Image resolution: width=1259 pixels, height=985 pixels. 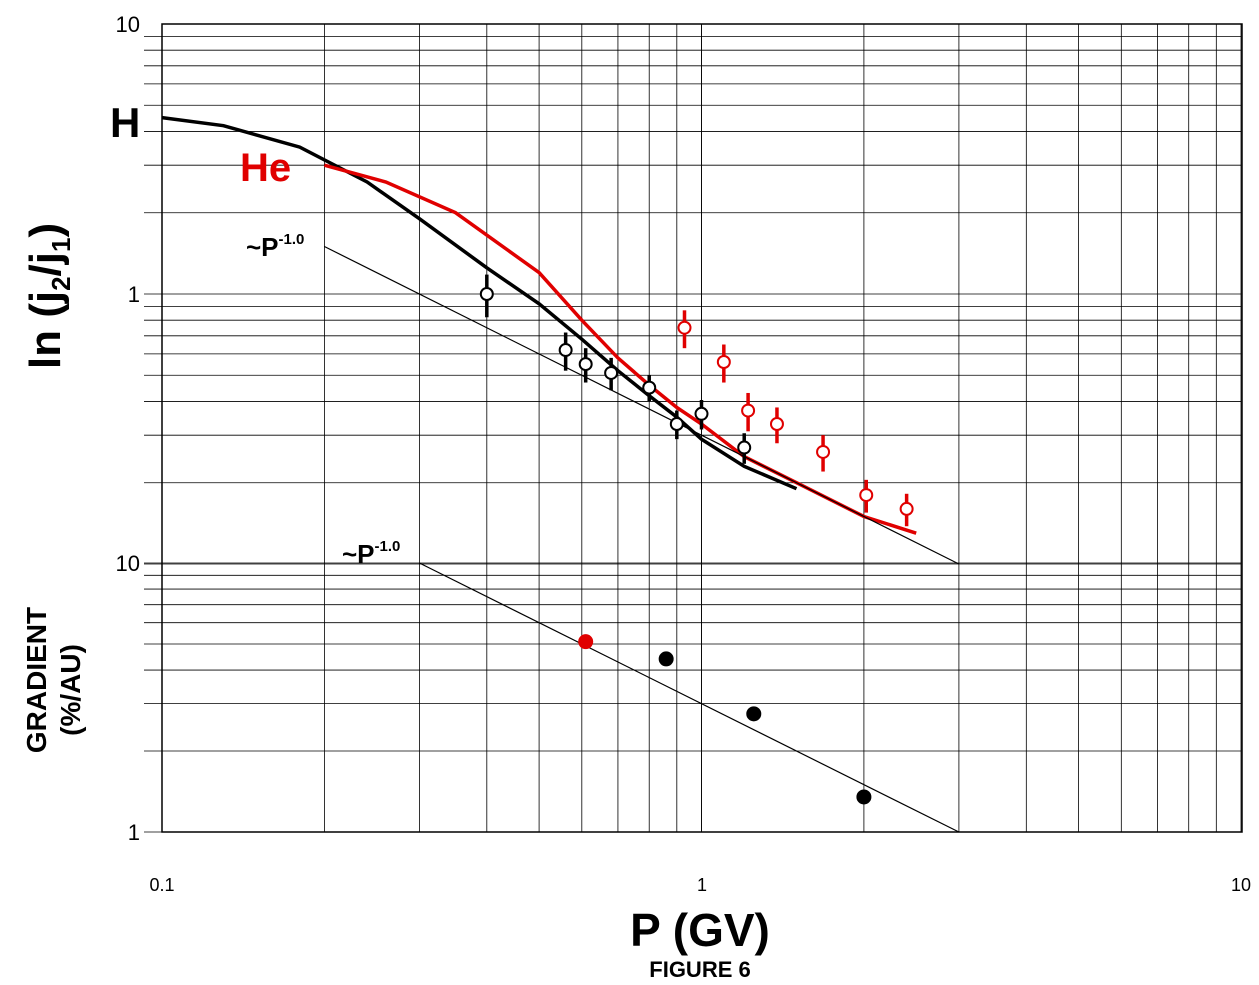 I want to click on curve-label-he: He, so click(x=265, y=168).